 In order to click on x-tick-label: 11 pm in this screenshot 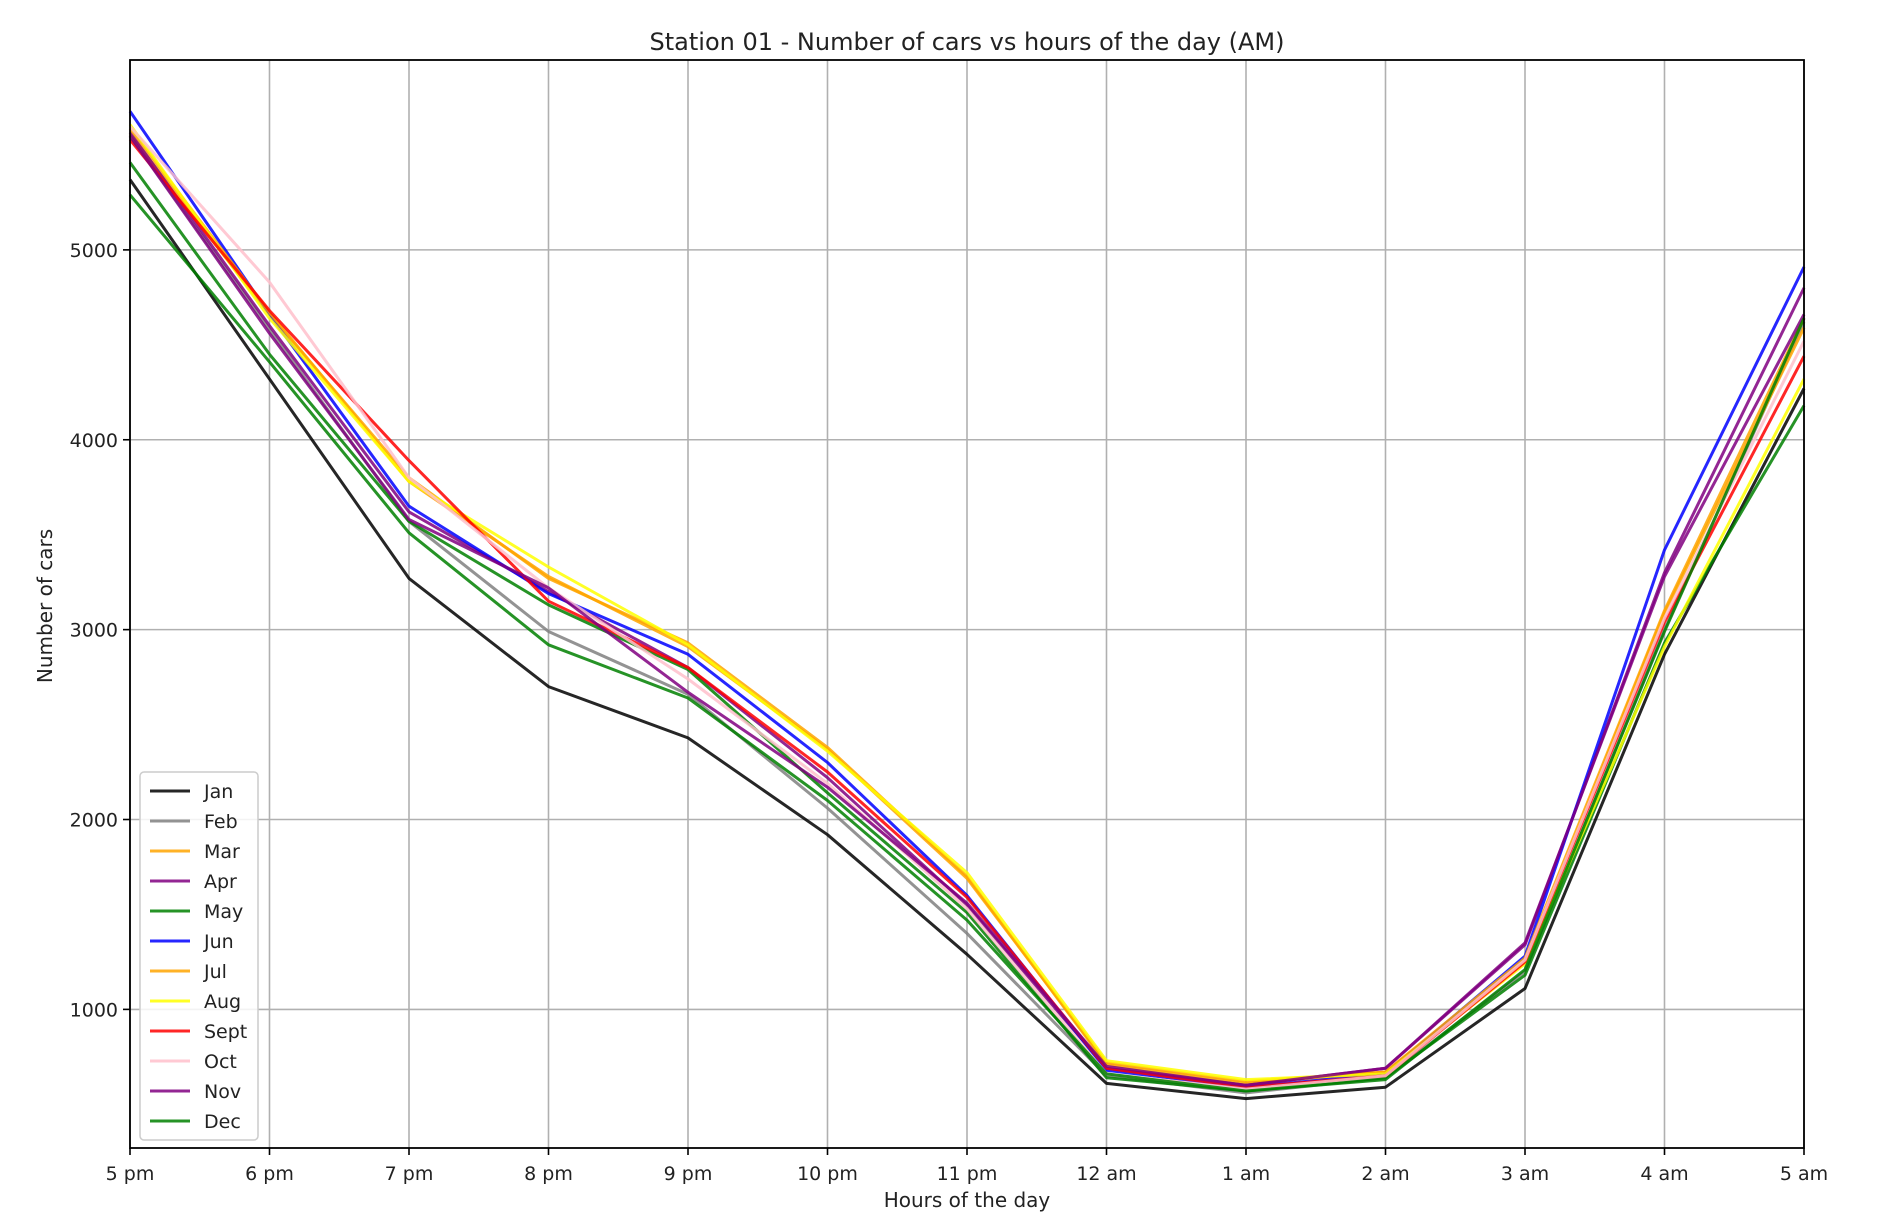, I will do `click(967, 1174)`.